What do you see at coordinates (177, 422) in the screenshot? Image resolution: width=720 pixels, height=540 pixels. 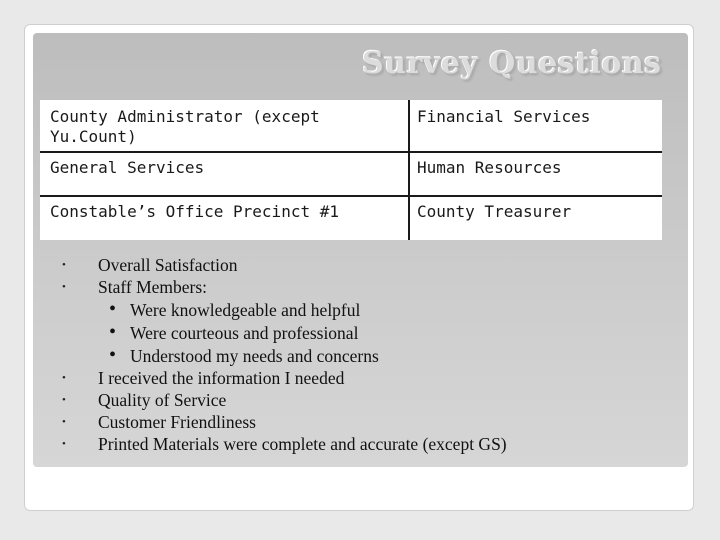 I see `question-text: Customer Friendliness` at bounding box center [177, 422].